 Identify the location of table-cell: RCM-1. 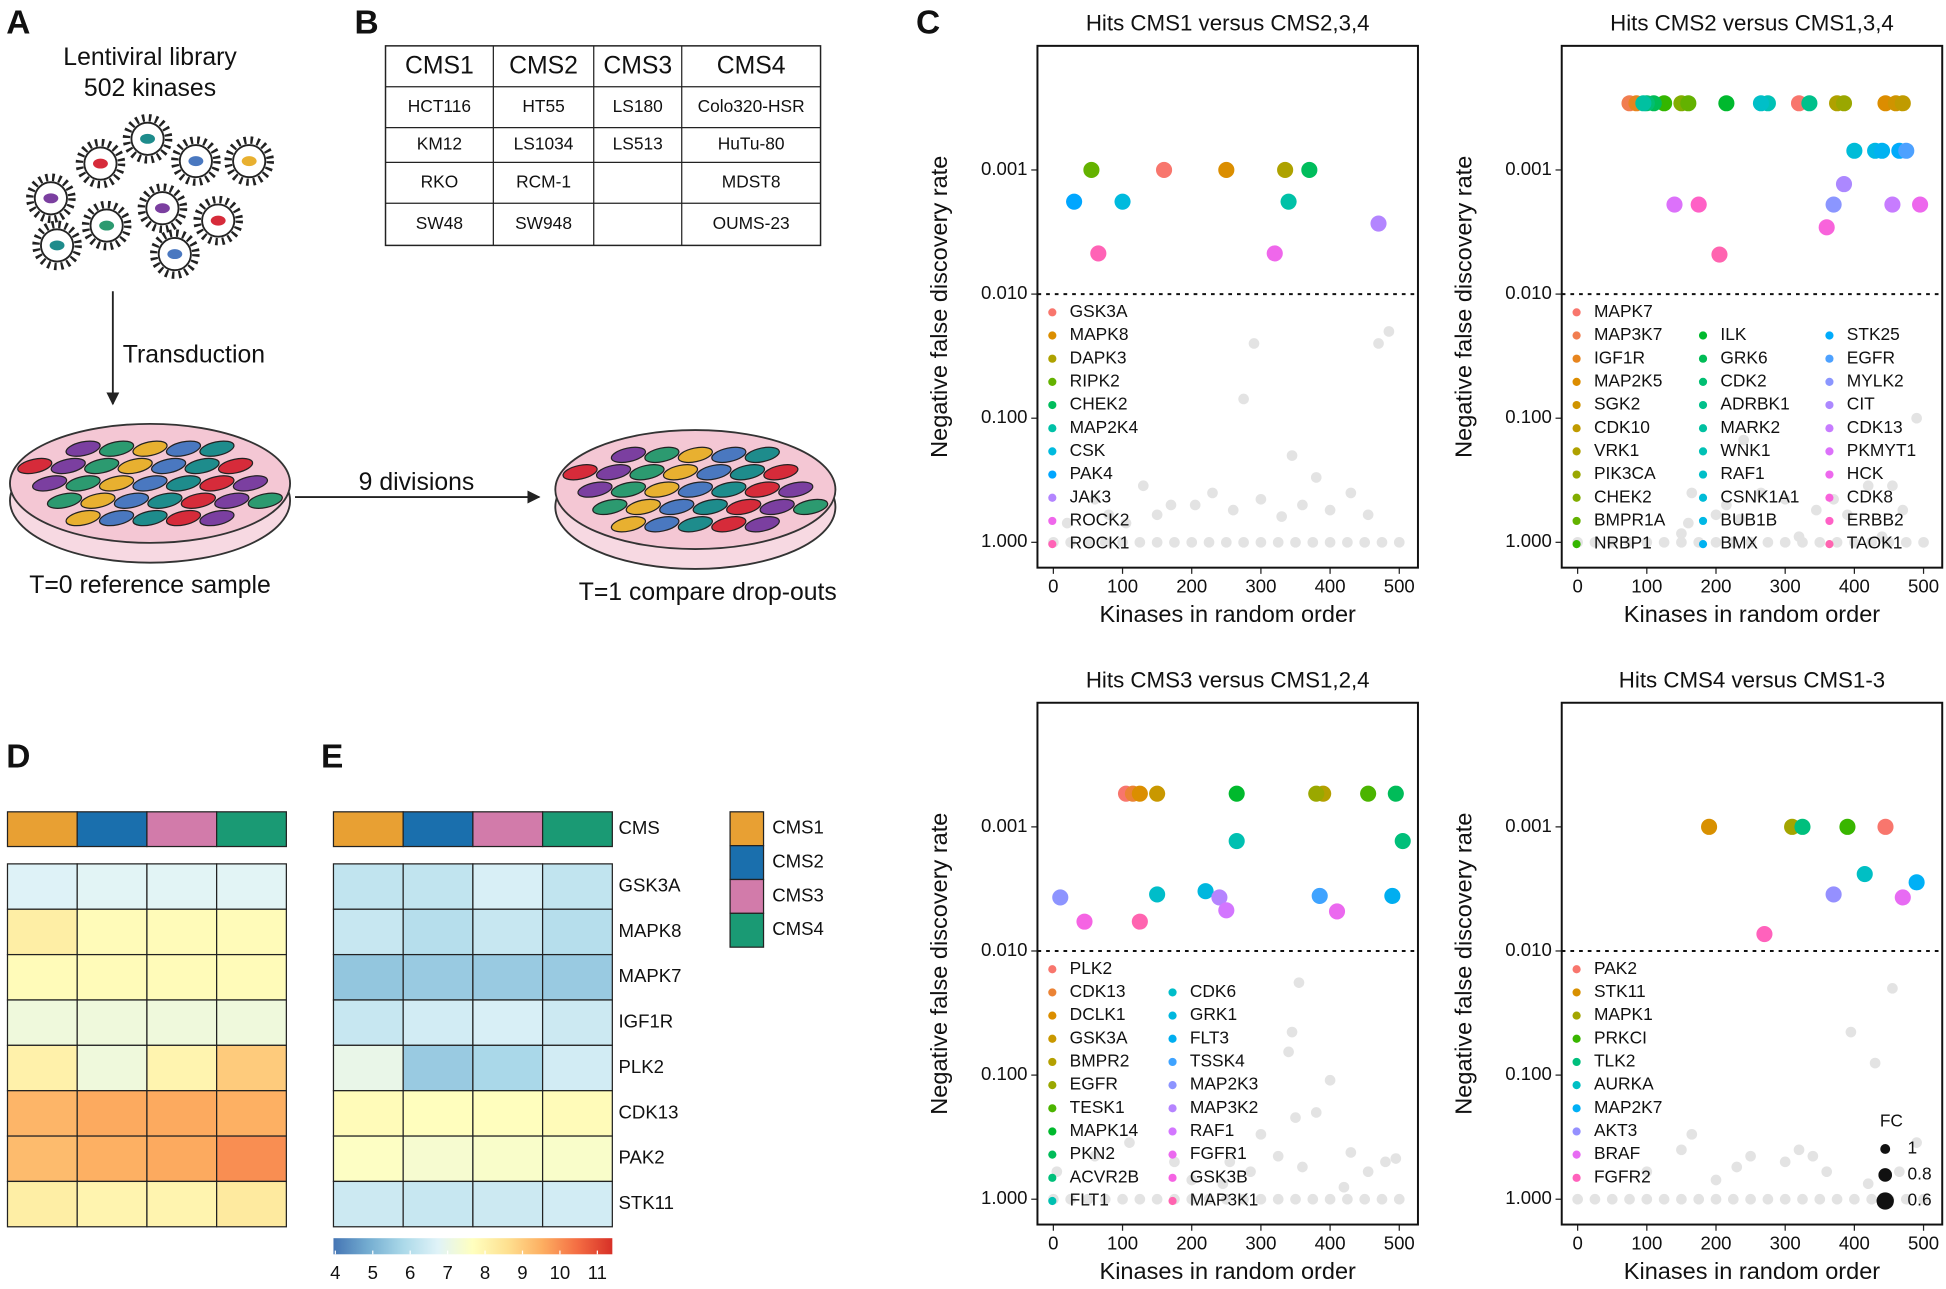
(543, 181).